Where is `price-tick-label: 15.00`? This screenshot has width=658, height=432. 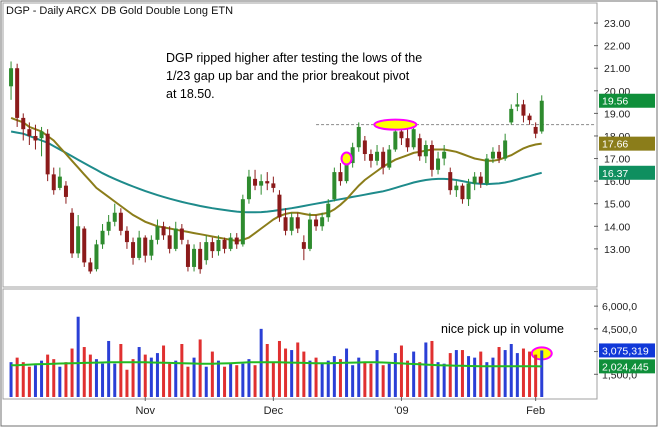
price-tick-label: 15.00 is located at coordinates (617, 205).